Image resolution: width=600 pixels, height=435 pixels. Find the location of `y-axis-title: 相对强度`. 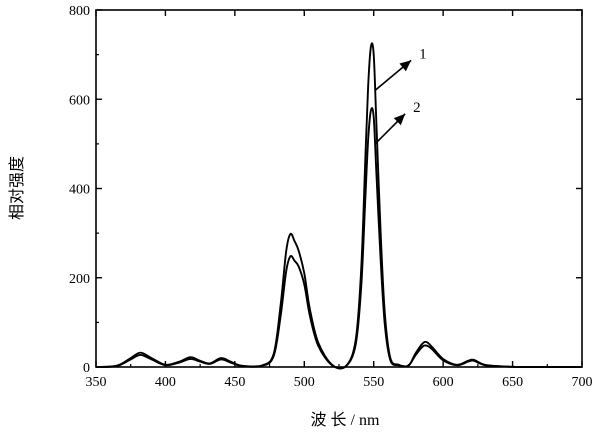

y-axis-title: 相对强度 is located at coordinates (17, 188).